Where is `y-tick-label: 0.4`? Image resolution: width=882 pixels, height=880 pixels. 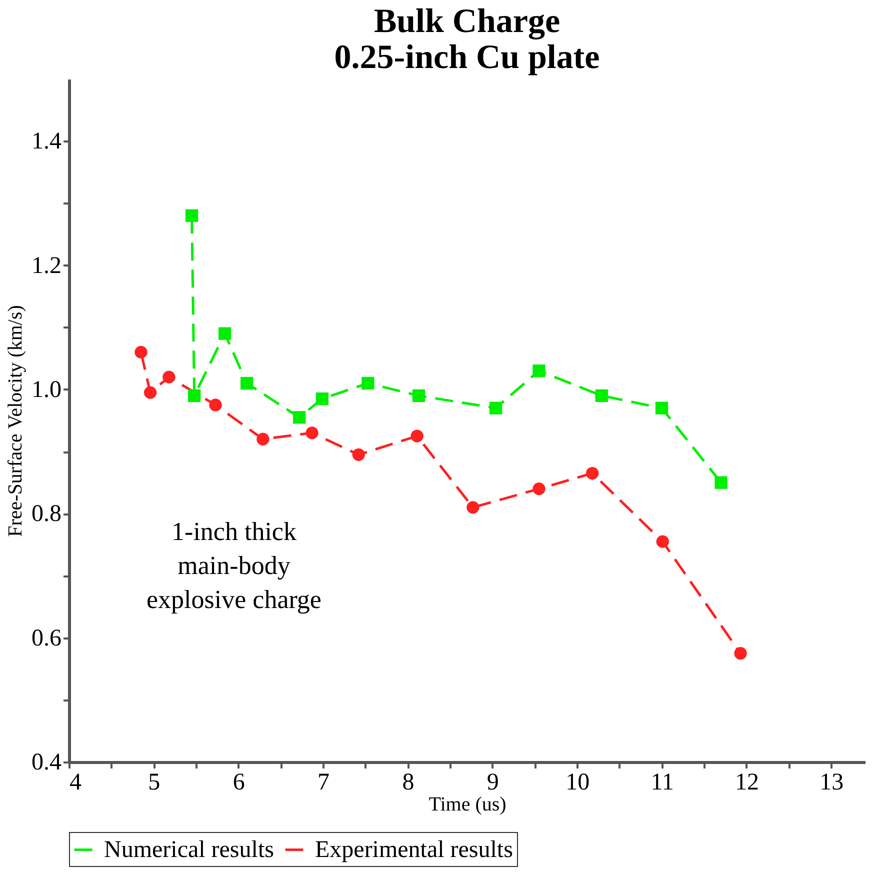
y-tick-label: 0.4 is located at coordinates (47, 763).